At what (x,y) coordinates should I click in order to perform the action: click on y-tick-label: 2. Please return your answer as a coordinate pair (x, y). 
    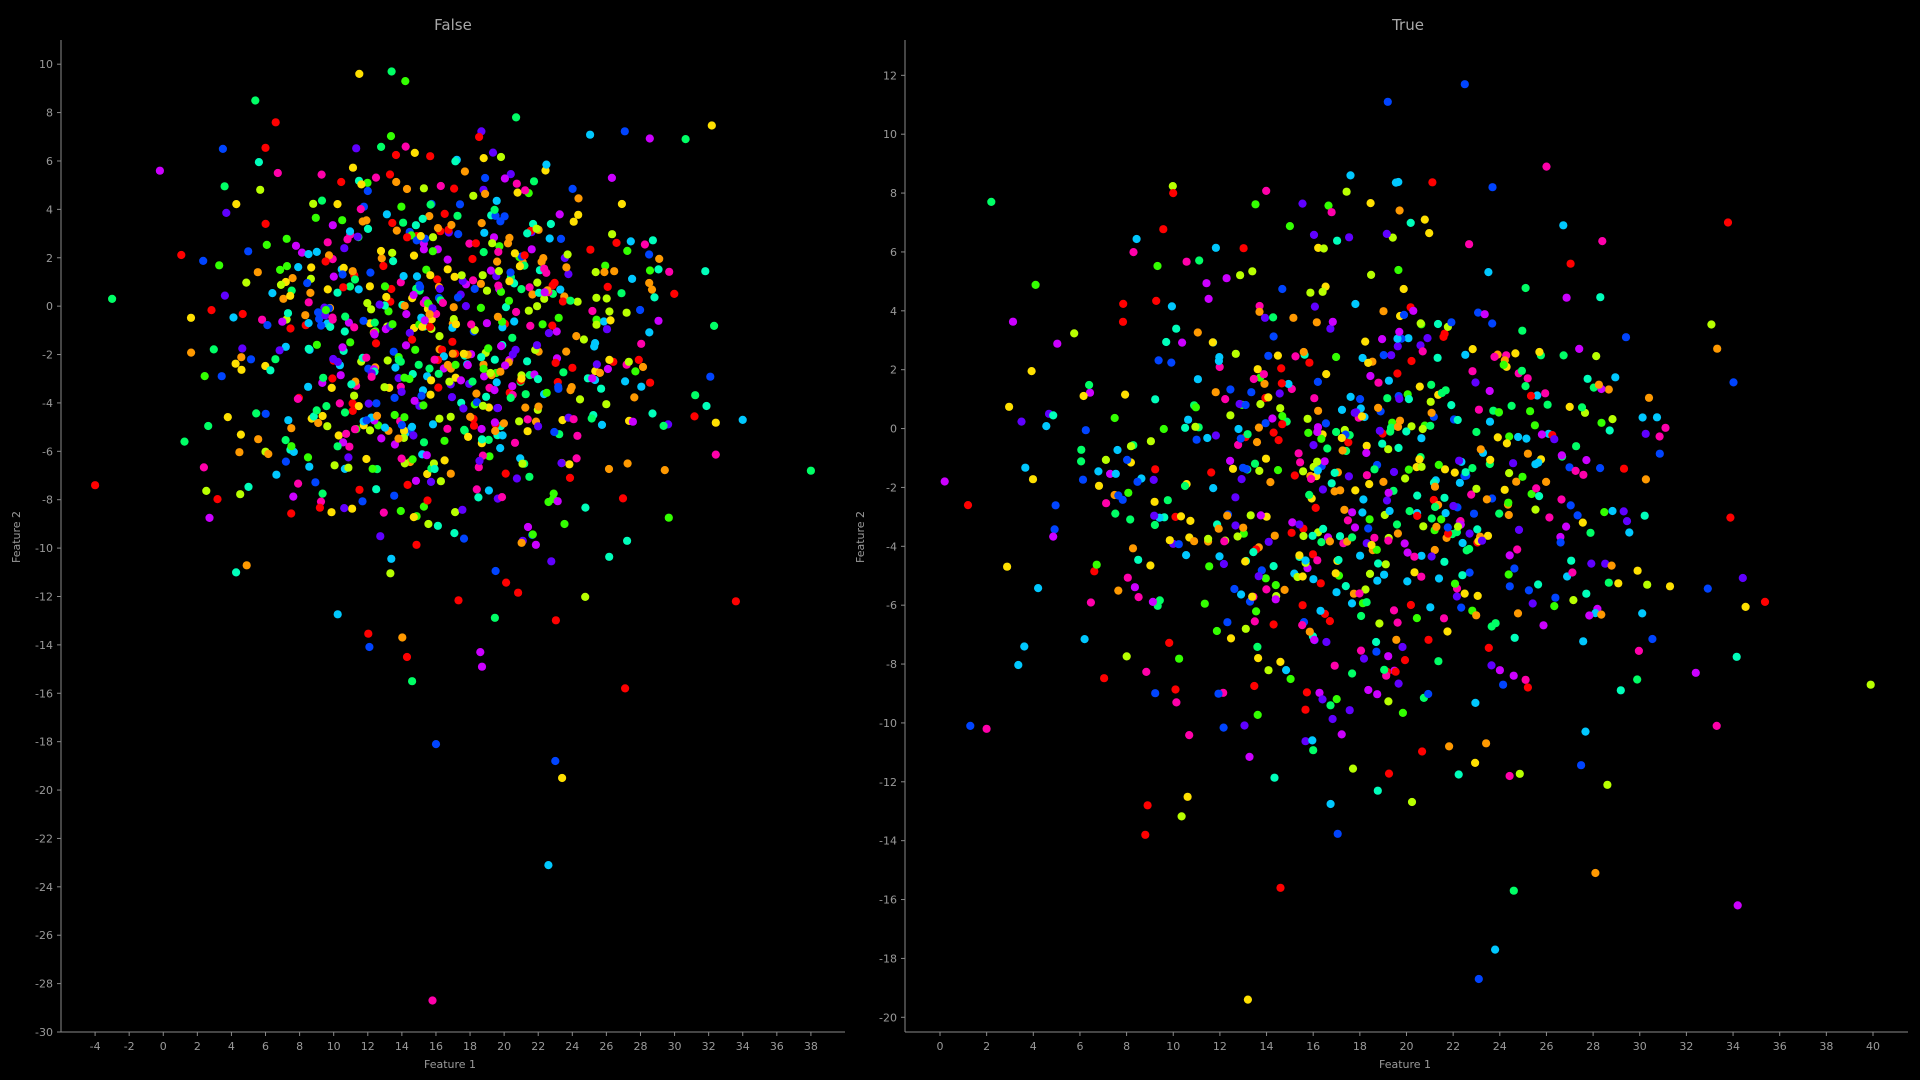
    Looking at the image, I should click on (49, 258).